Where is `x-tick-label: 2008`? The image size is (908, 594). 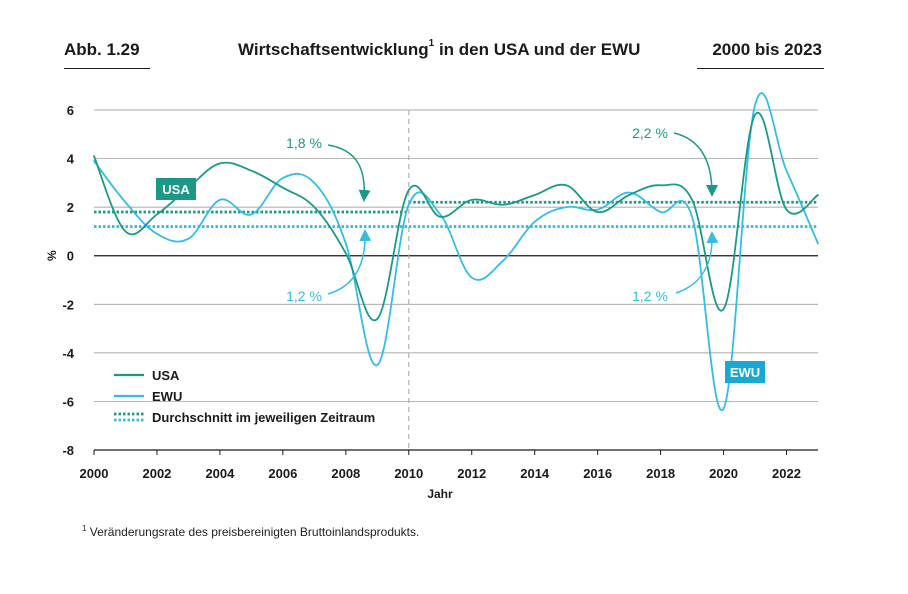
x-tick-label: 2008 is located at coordinates (345, 473).